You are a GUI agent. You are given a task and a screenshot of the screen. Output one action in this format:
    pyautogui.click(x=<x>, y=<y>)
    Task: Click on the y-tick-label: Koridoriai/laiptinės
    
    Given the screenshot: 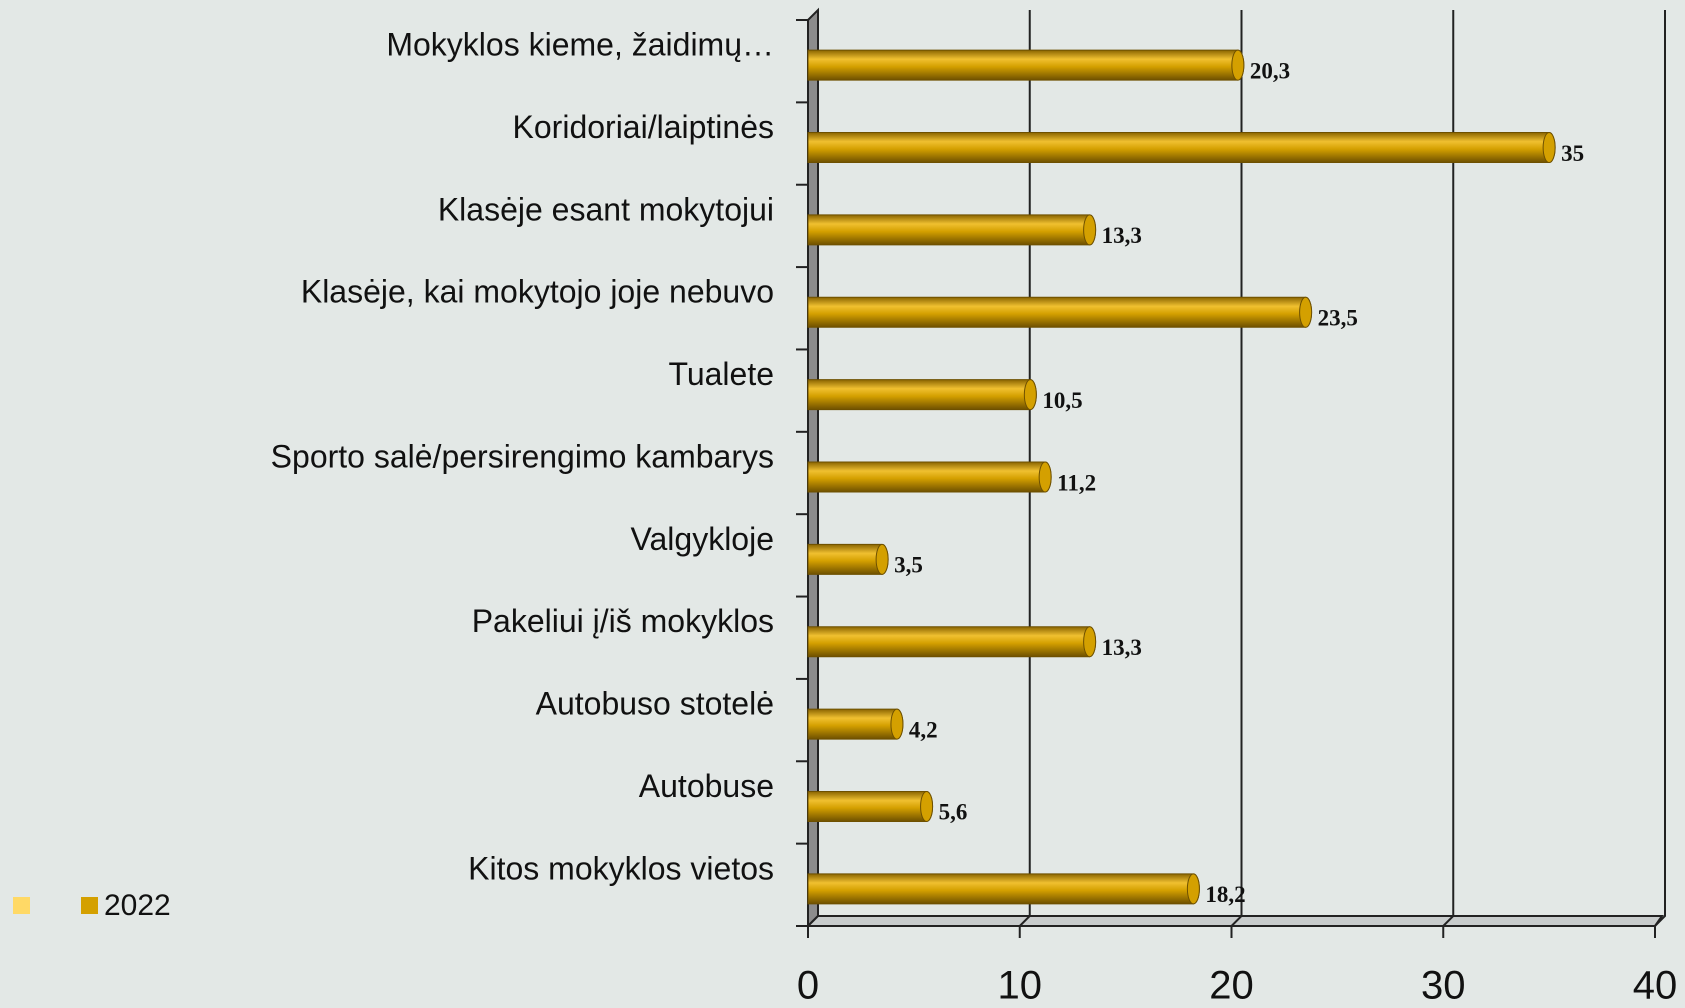 What is the action you would take?
    pyautogui.click(x=643, y=127)
    